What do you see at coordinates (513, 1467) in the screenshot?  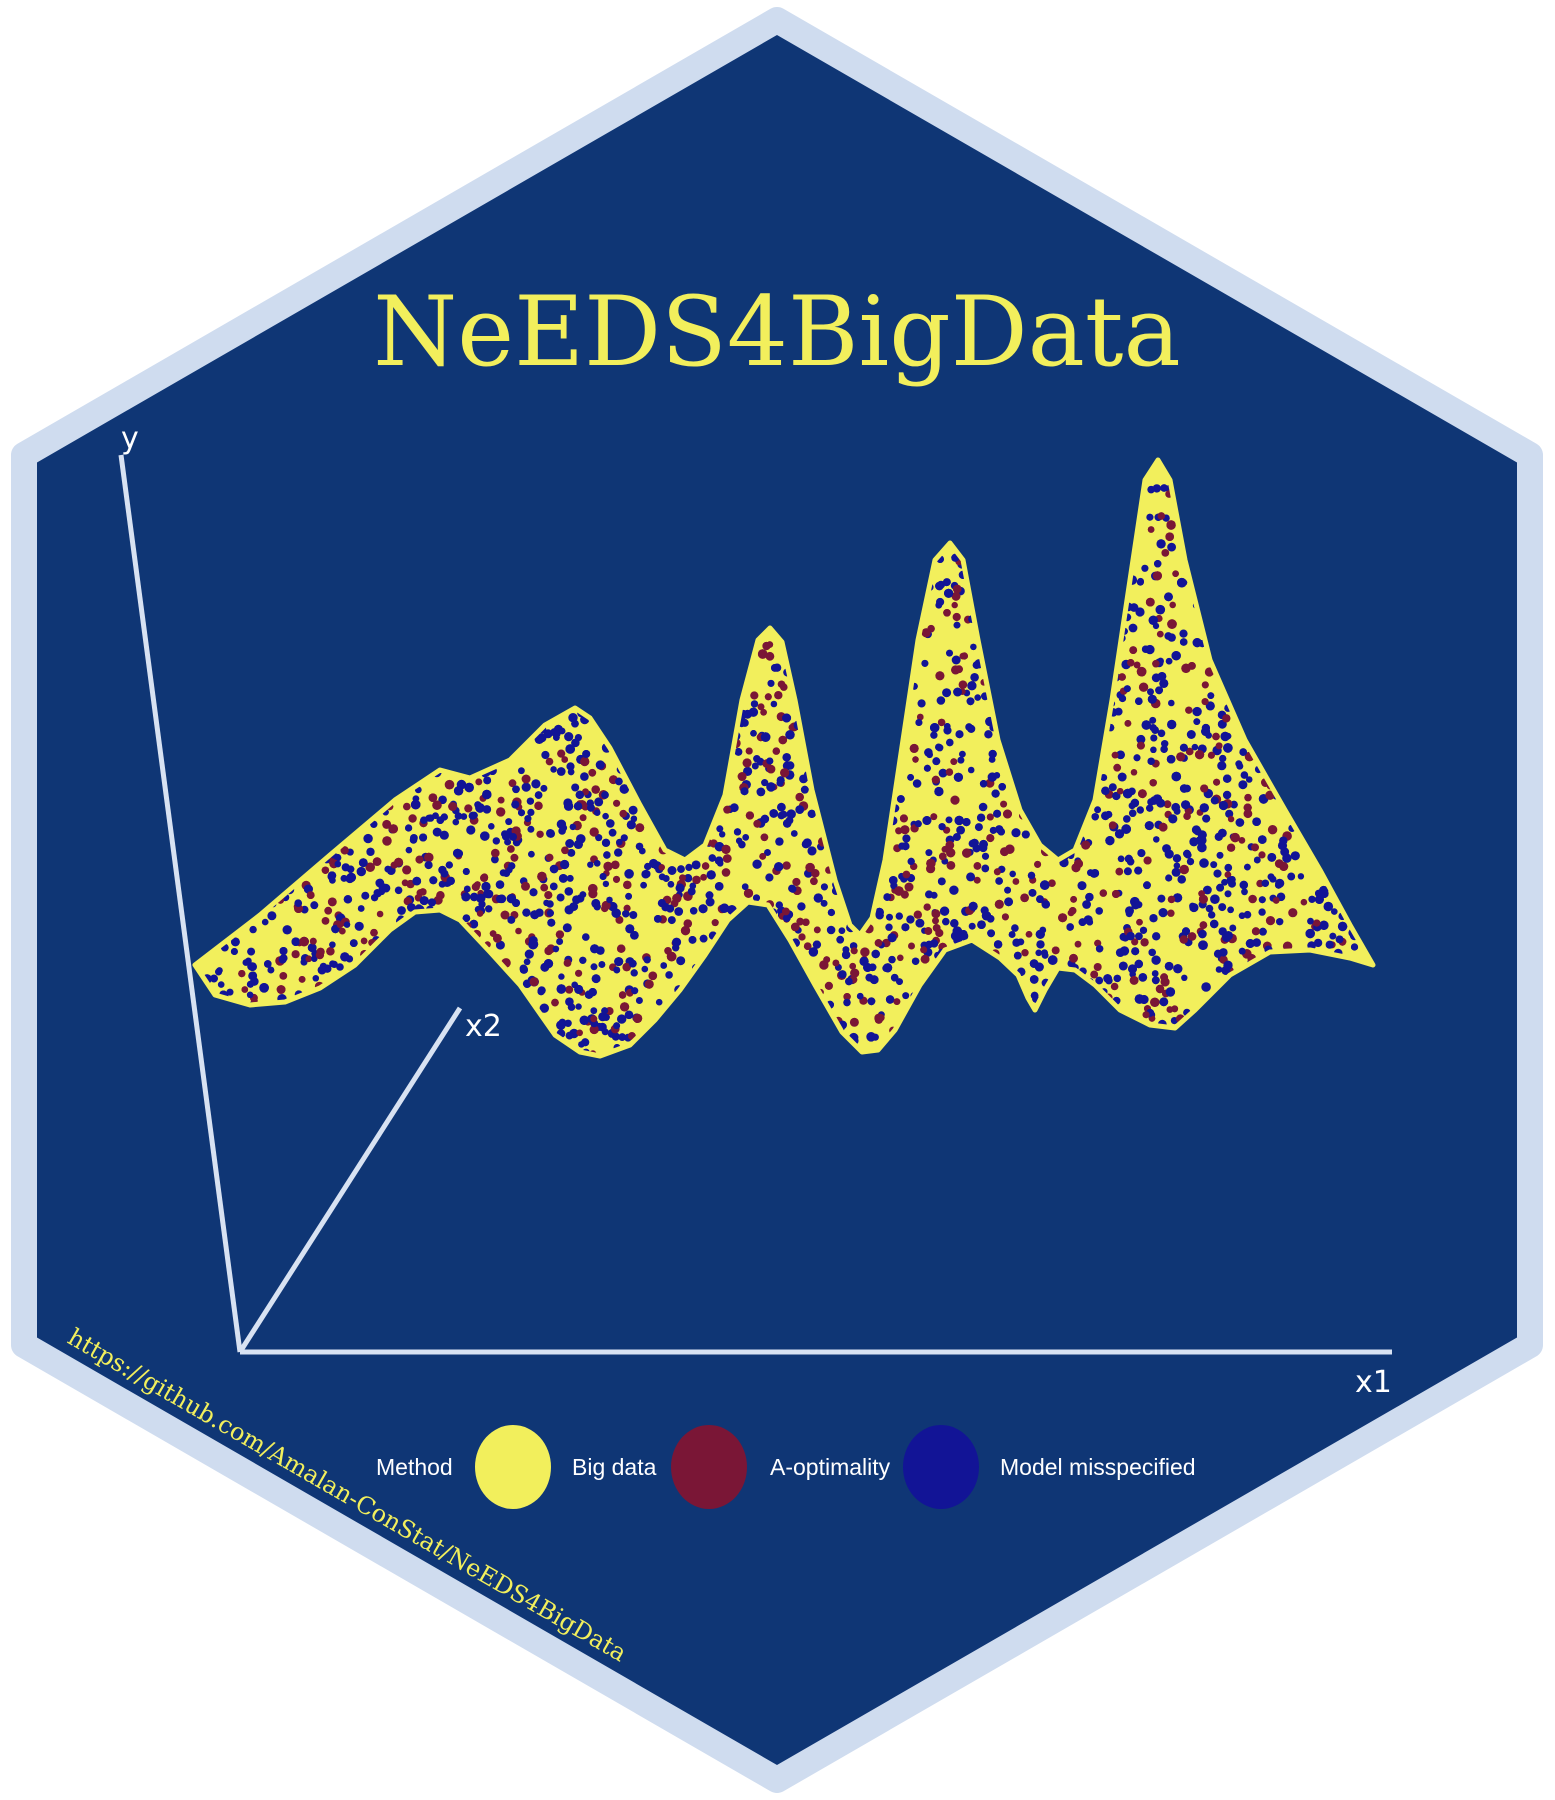 I see `legend-swatch-big-data` at bounding box center [513, 1467].